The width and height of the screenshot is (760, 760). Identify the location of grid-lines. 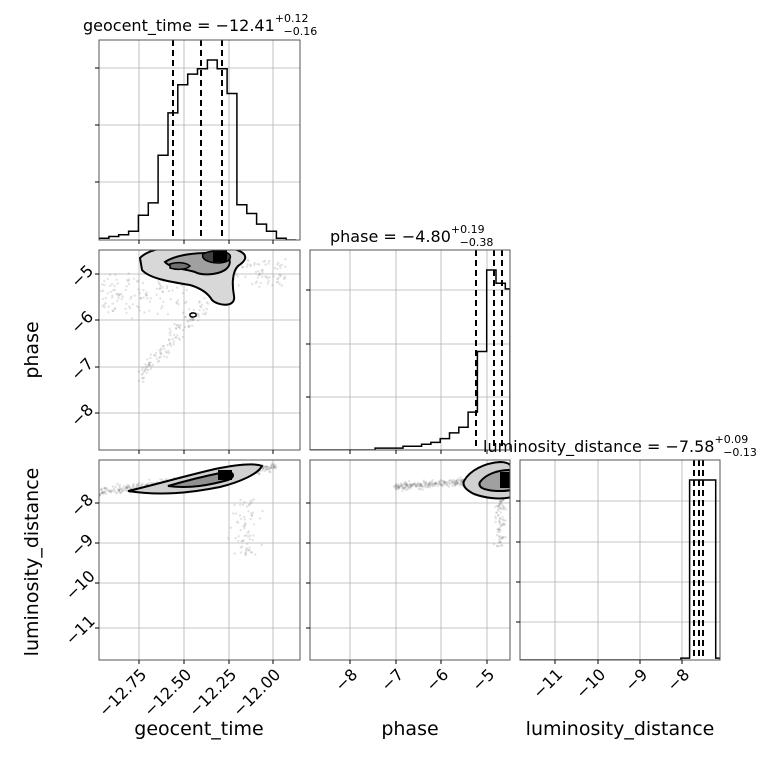
(199, 140).